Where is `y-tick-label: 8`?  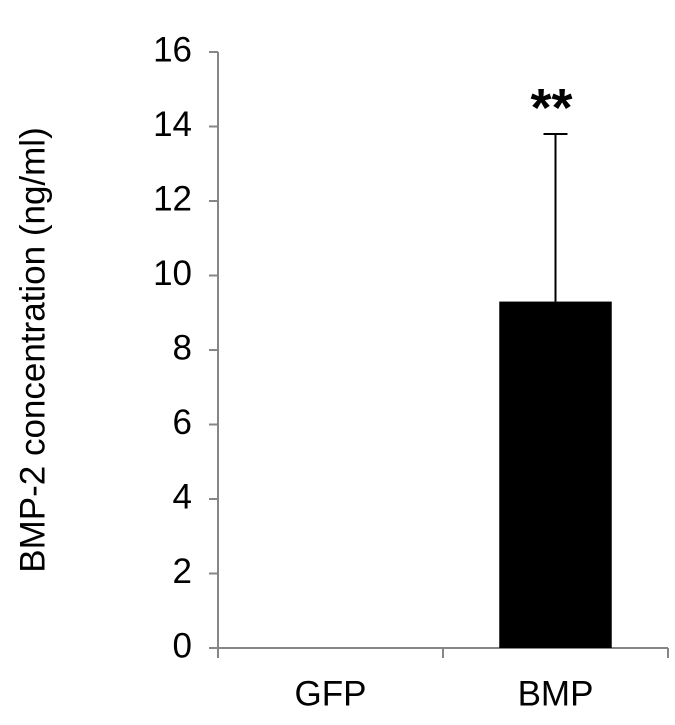
y-tick-label: 8 is located at coordinates (182, 347).